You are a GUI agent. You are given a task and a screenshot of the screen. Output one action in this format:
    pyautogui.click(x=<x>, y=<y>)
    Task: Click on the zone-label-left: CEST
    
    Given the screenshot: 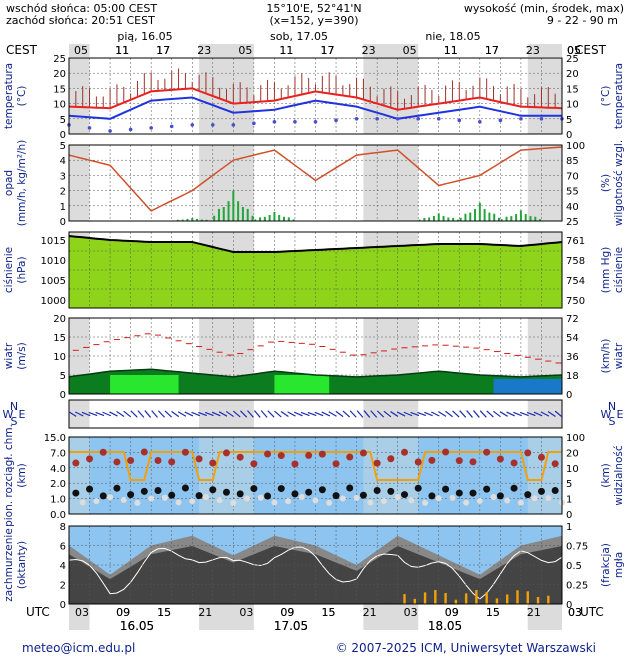 What is the action you would take?
    pyautogui.click(x=22, y=50)
    